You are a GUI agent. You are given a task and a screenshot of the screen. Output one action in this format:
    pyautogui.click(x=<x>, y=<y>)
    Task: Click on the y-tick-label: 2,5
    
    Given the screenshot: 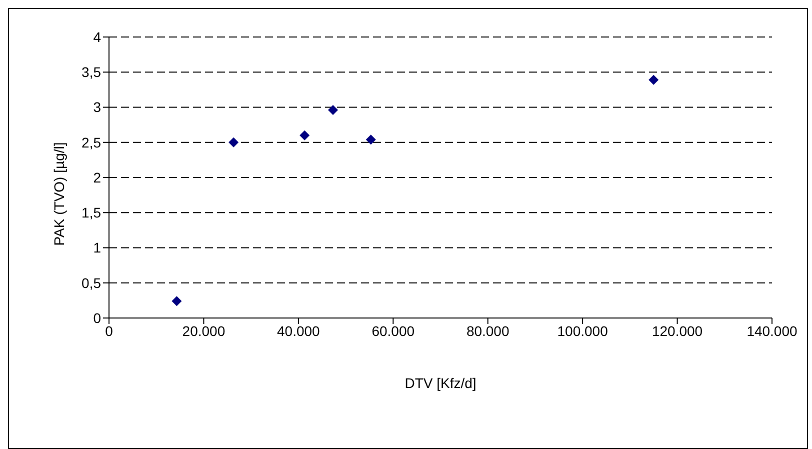 What is the action you would take?
    pyautogui.click(x=92, y=142)
    